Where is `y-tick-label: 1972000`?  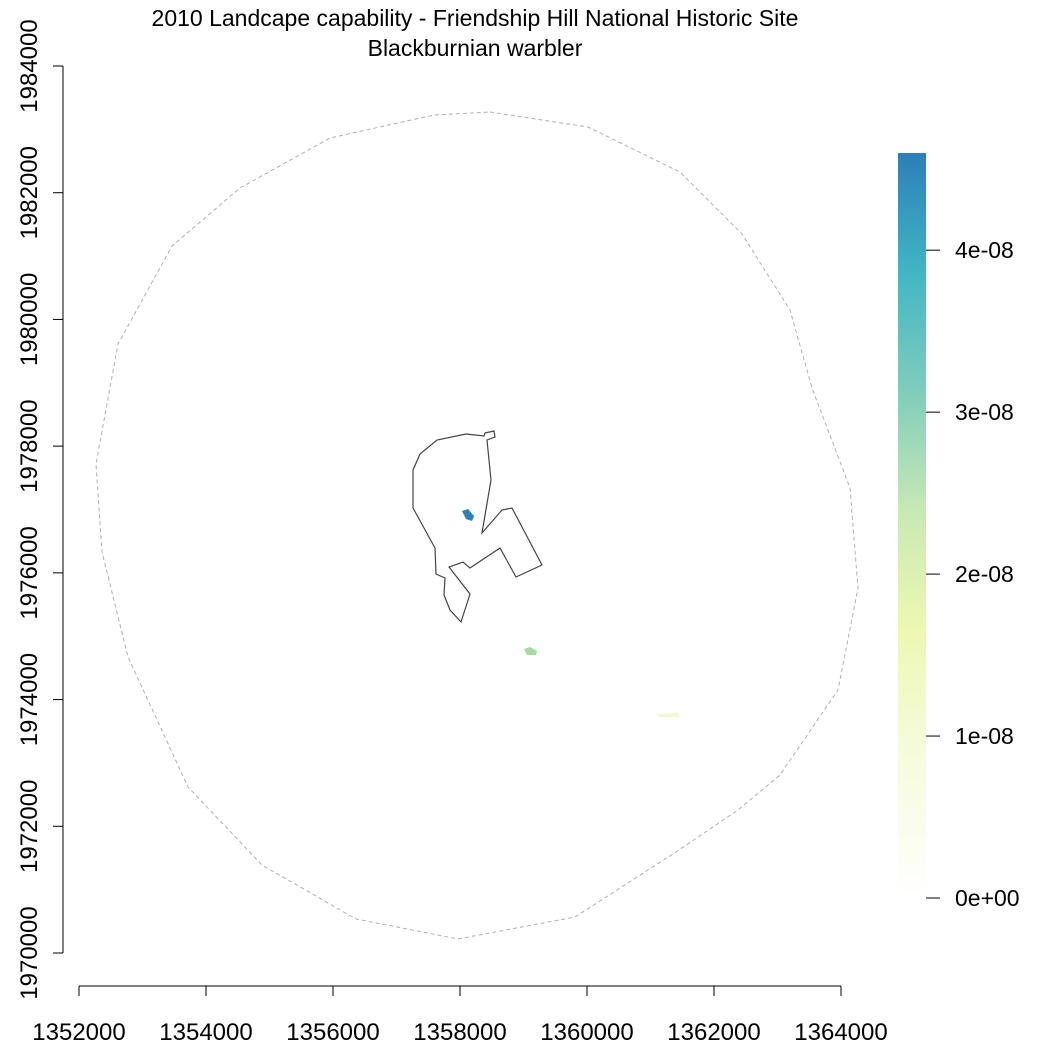
y-tick-label: 1972000 is located at coordinates (29, 826).